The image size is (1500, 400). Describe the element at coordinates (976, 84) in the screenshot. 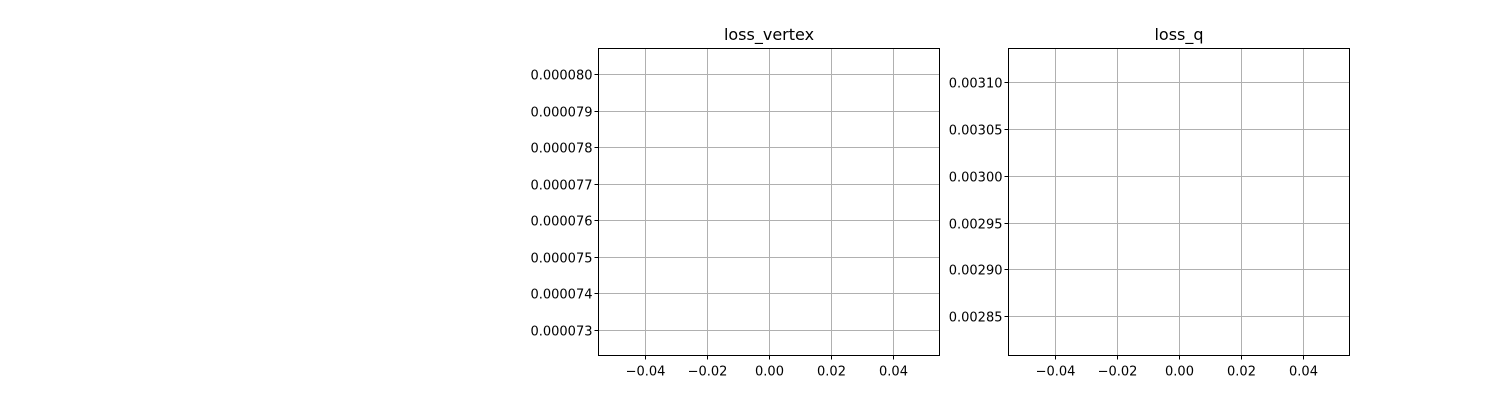

I see `y-tick-label: 0.00310` at that location.